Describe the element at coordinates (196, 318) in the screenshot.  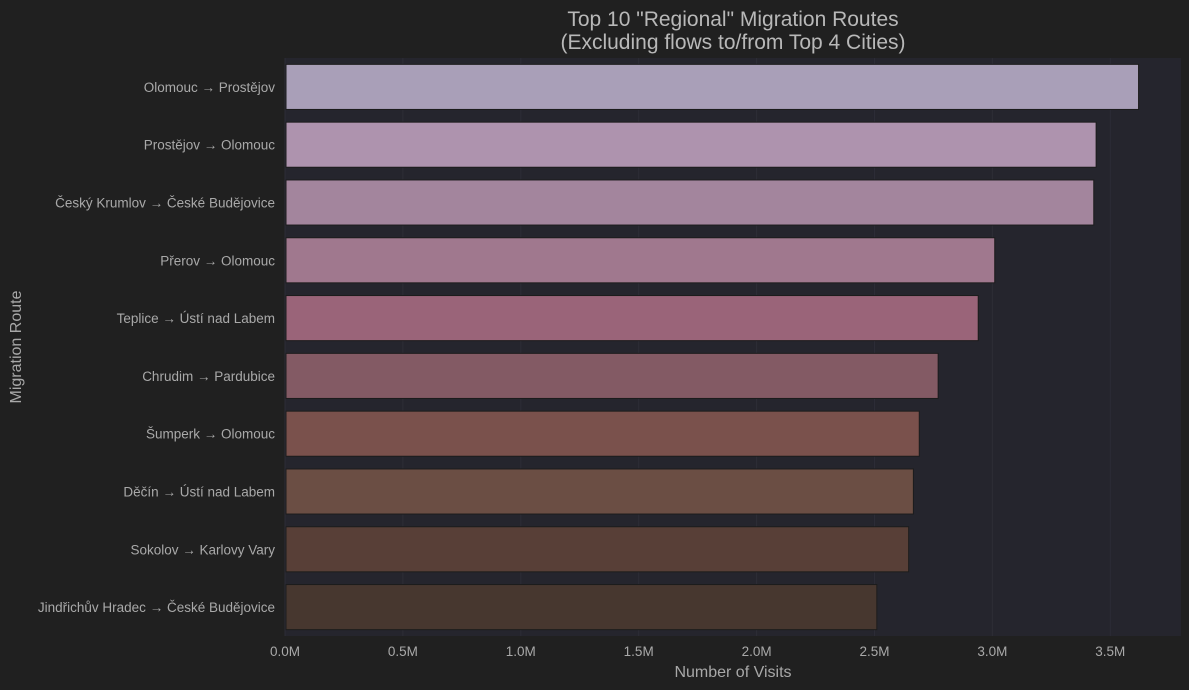
I see `y-tick-label: Teplice → Ústí nad Labem` at that location.